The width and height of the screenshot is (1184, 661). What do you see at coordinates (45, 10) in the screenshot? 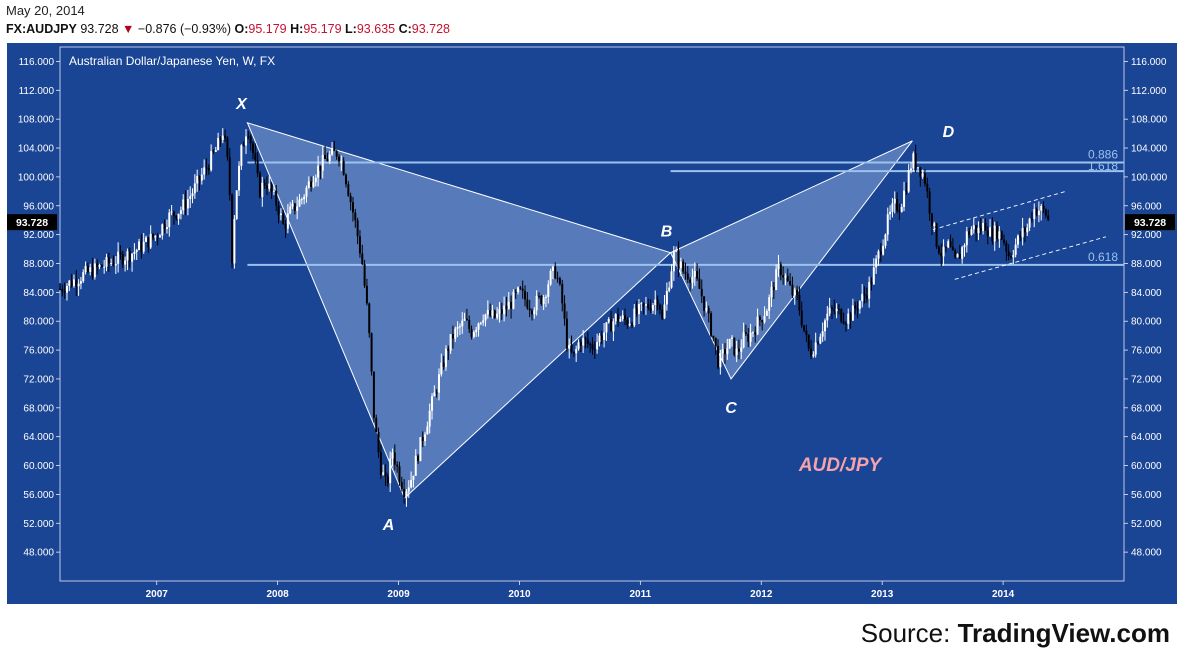
I see `chart-date: May 20, 2014` at bounding box center [45, 10].